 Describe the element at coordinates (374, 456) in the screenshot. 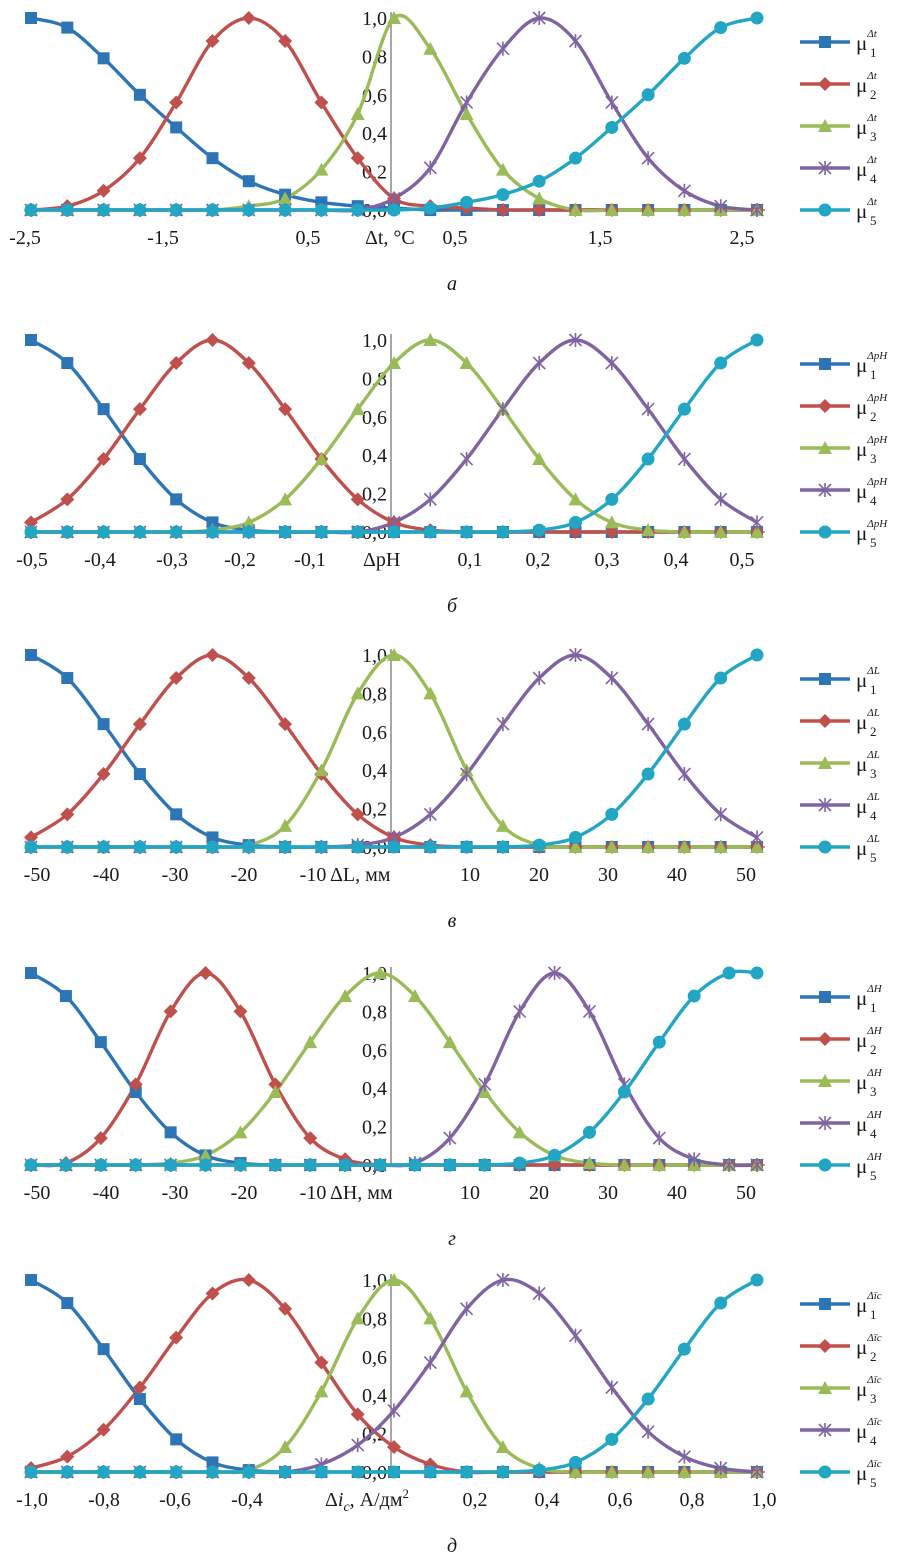

I see `y-tick-label: 0,4` at that location.